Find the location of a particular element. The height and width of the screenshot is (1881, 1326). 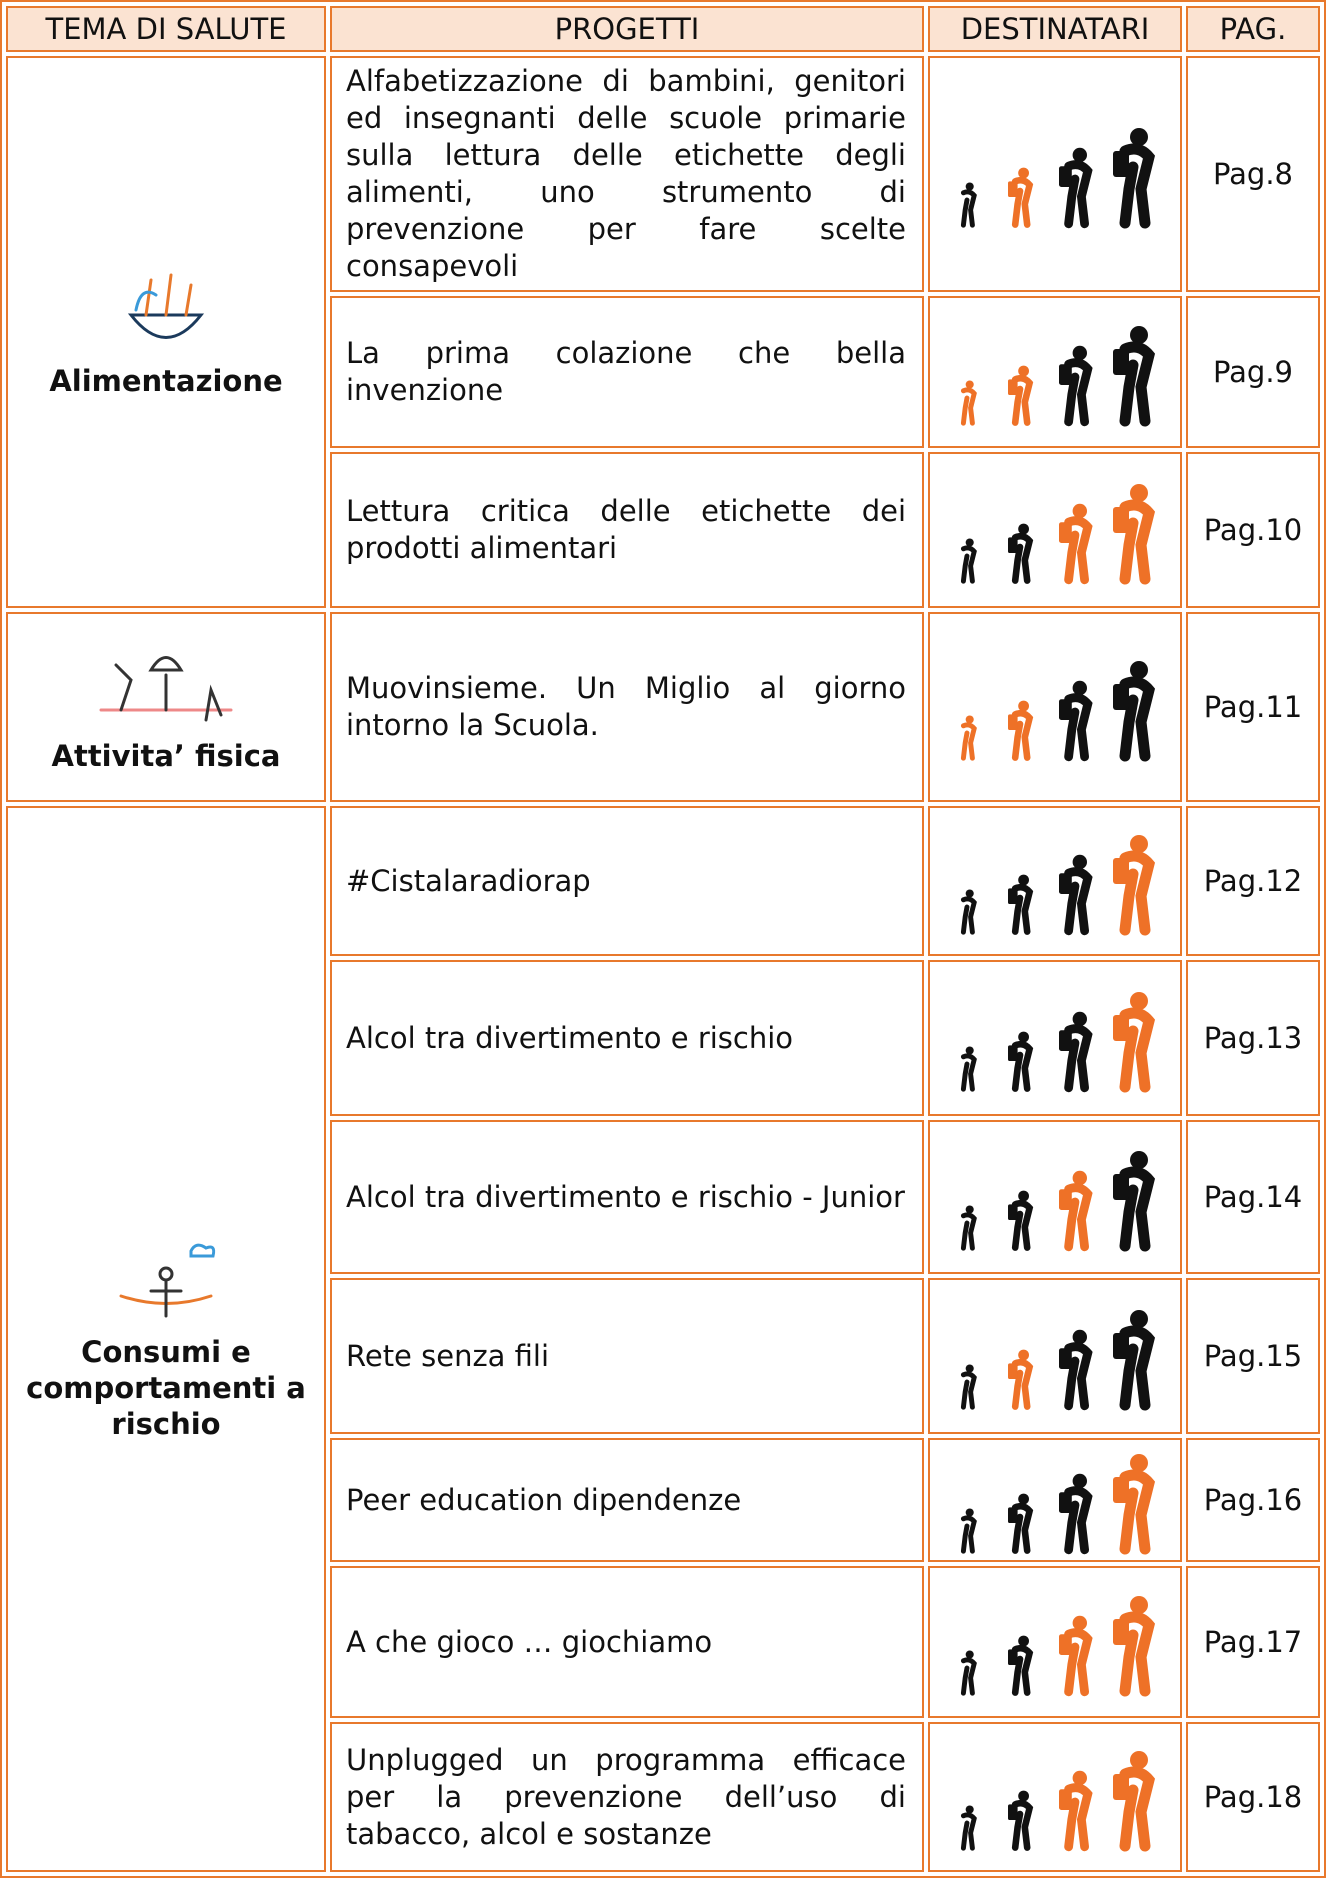

header-row: TEMA DI SALUTE PROGETTI DESTINATARI PAG. is located at coordinates (663, 29).